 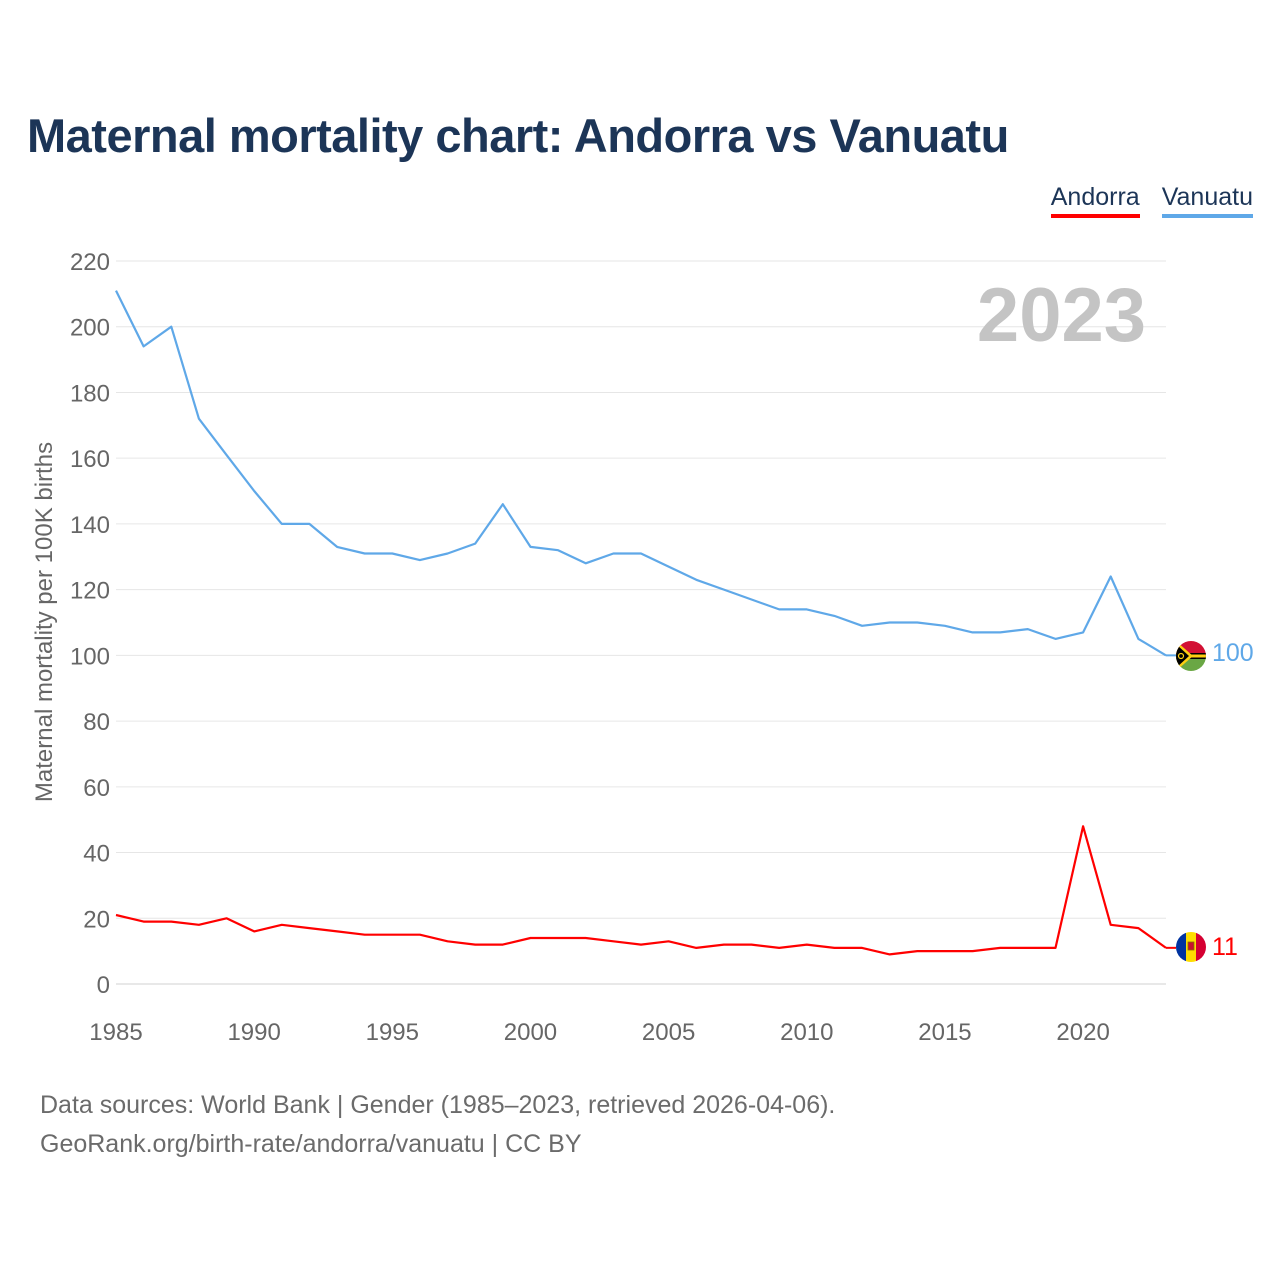 What do you see at coordinates (944, 1032) in the screenshot?
I see `x-tick-label: 2015` at bounding box center [944, 1032].